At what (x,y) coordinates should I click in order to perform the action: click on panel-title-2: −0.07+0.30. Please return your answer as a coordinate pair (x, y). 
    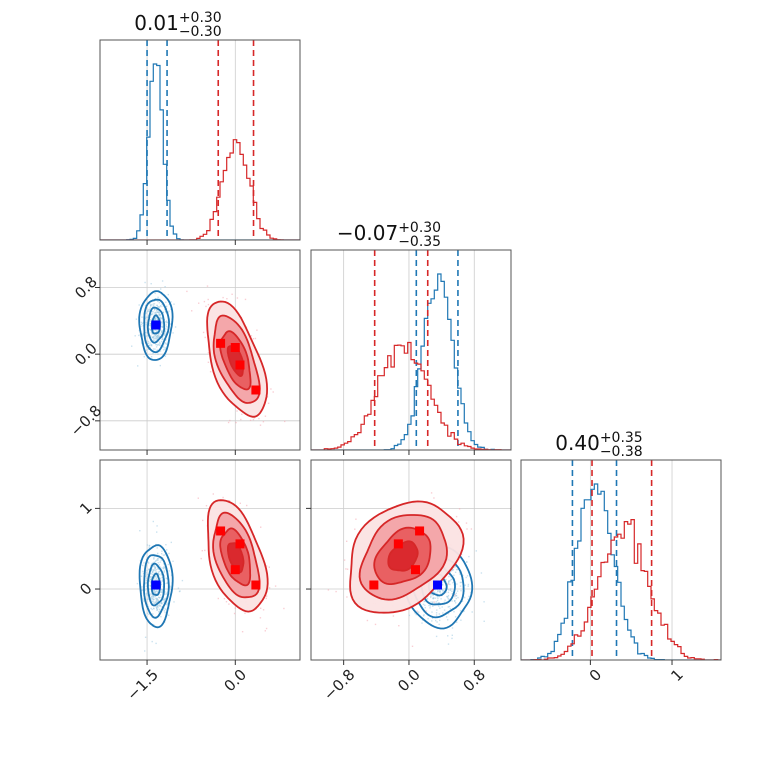
    Looking at the image, I should click on (389, 232).